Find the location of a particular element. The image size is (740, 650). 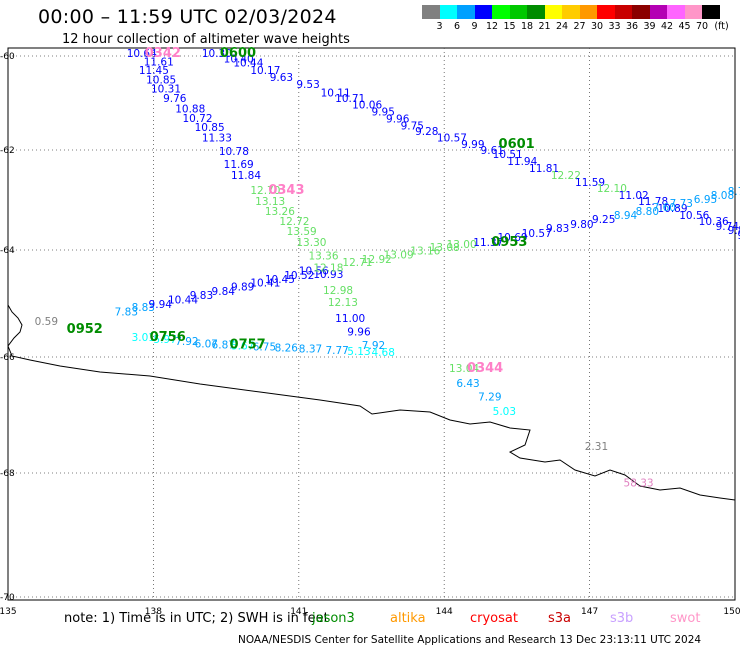

swh-label: 10.71 is located at coordinates (350, 99).